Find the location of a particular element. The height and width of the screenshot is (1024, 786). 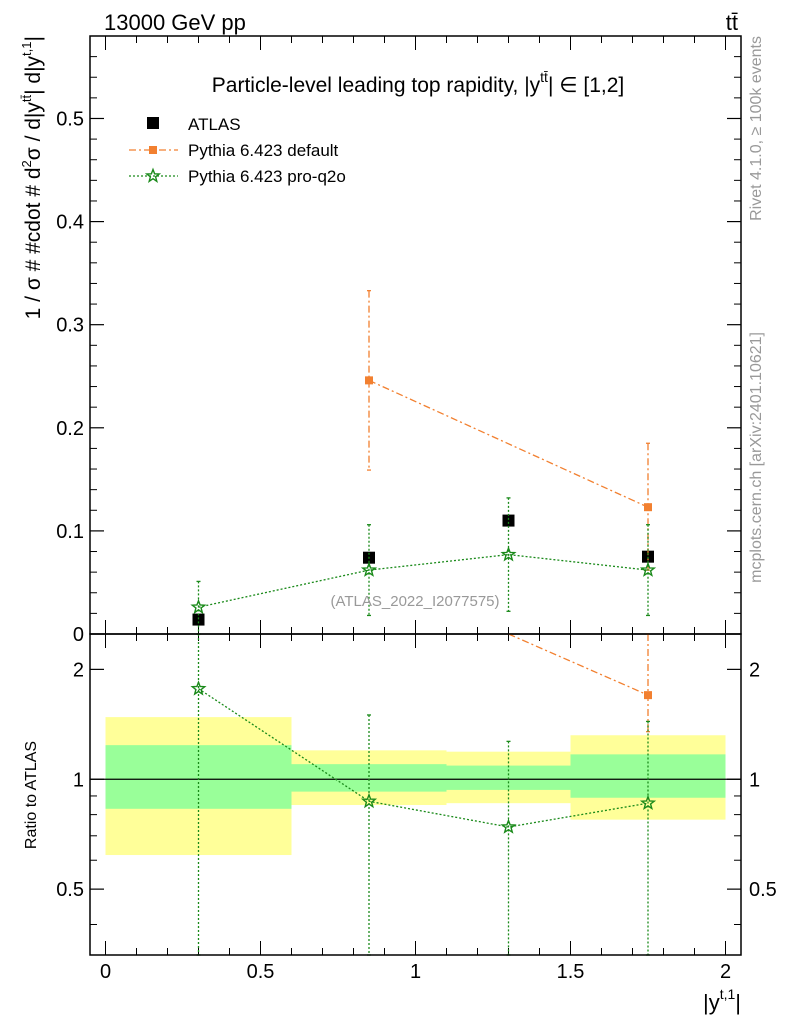

ratio-ytick-label: 0.5 is located at coordinates (70, 890).